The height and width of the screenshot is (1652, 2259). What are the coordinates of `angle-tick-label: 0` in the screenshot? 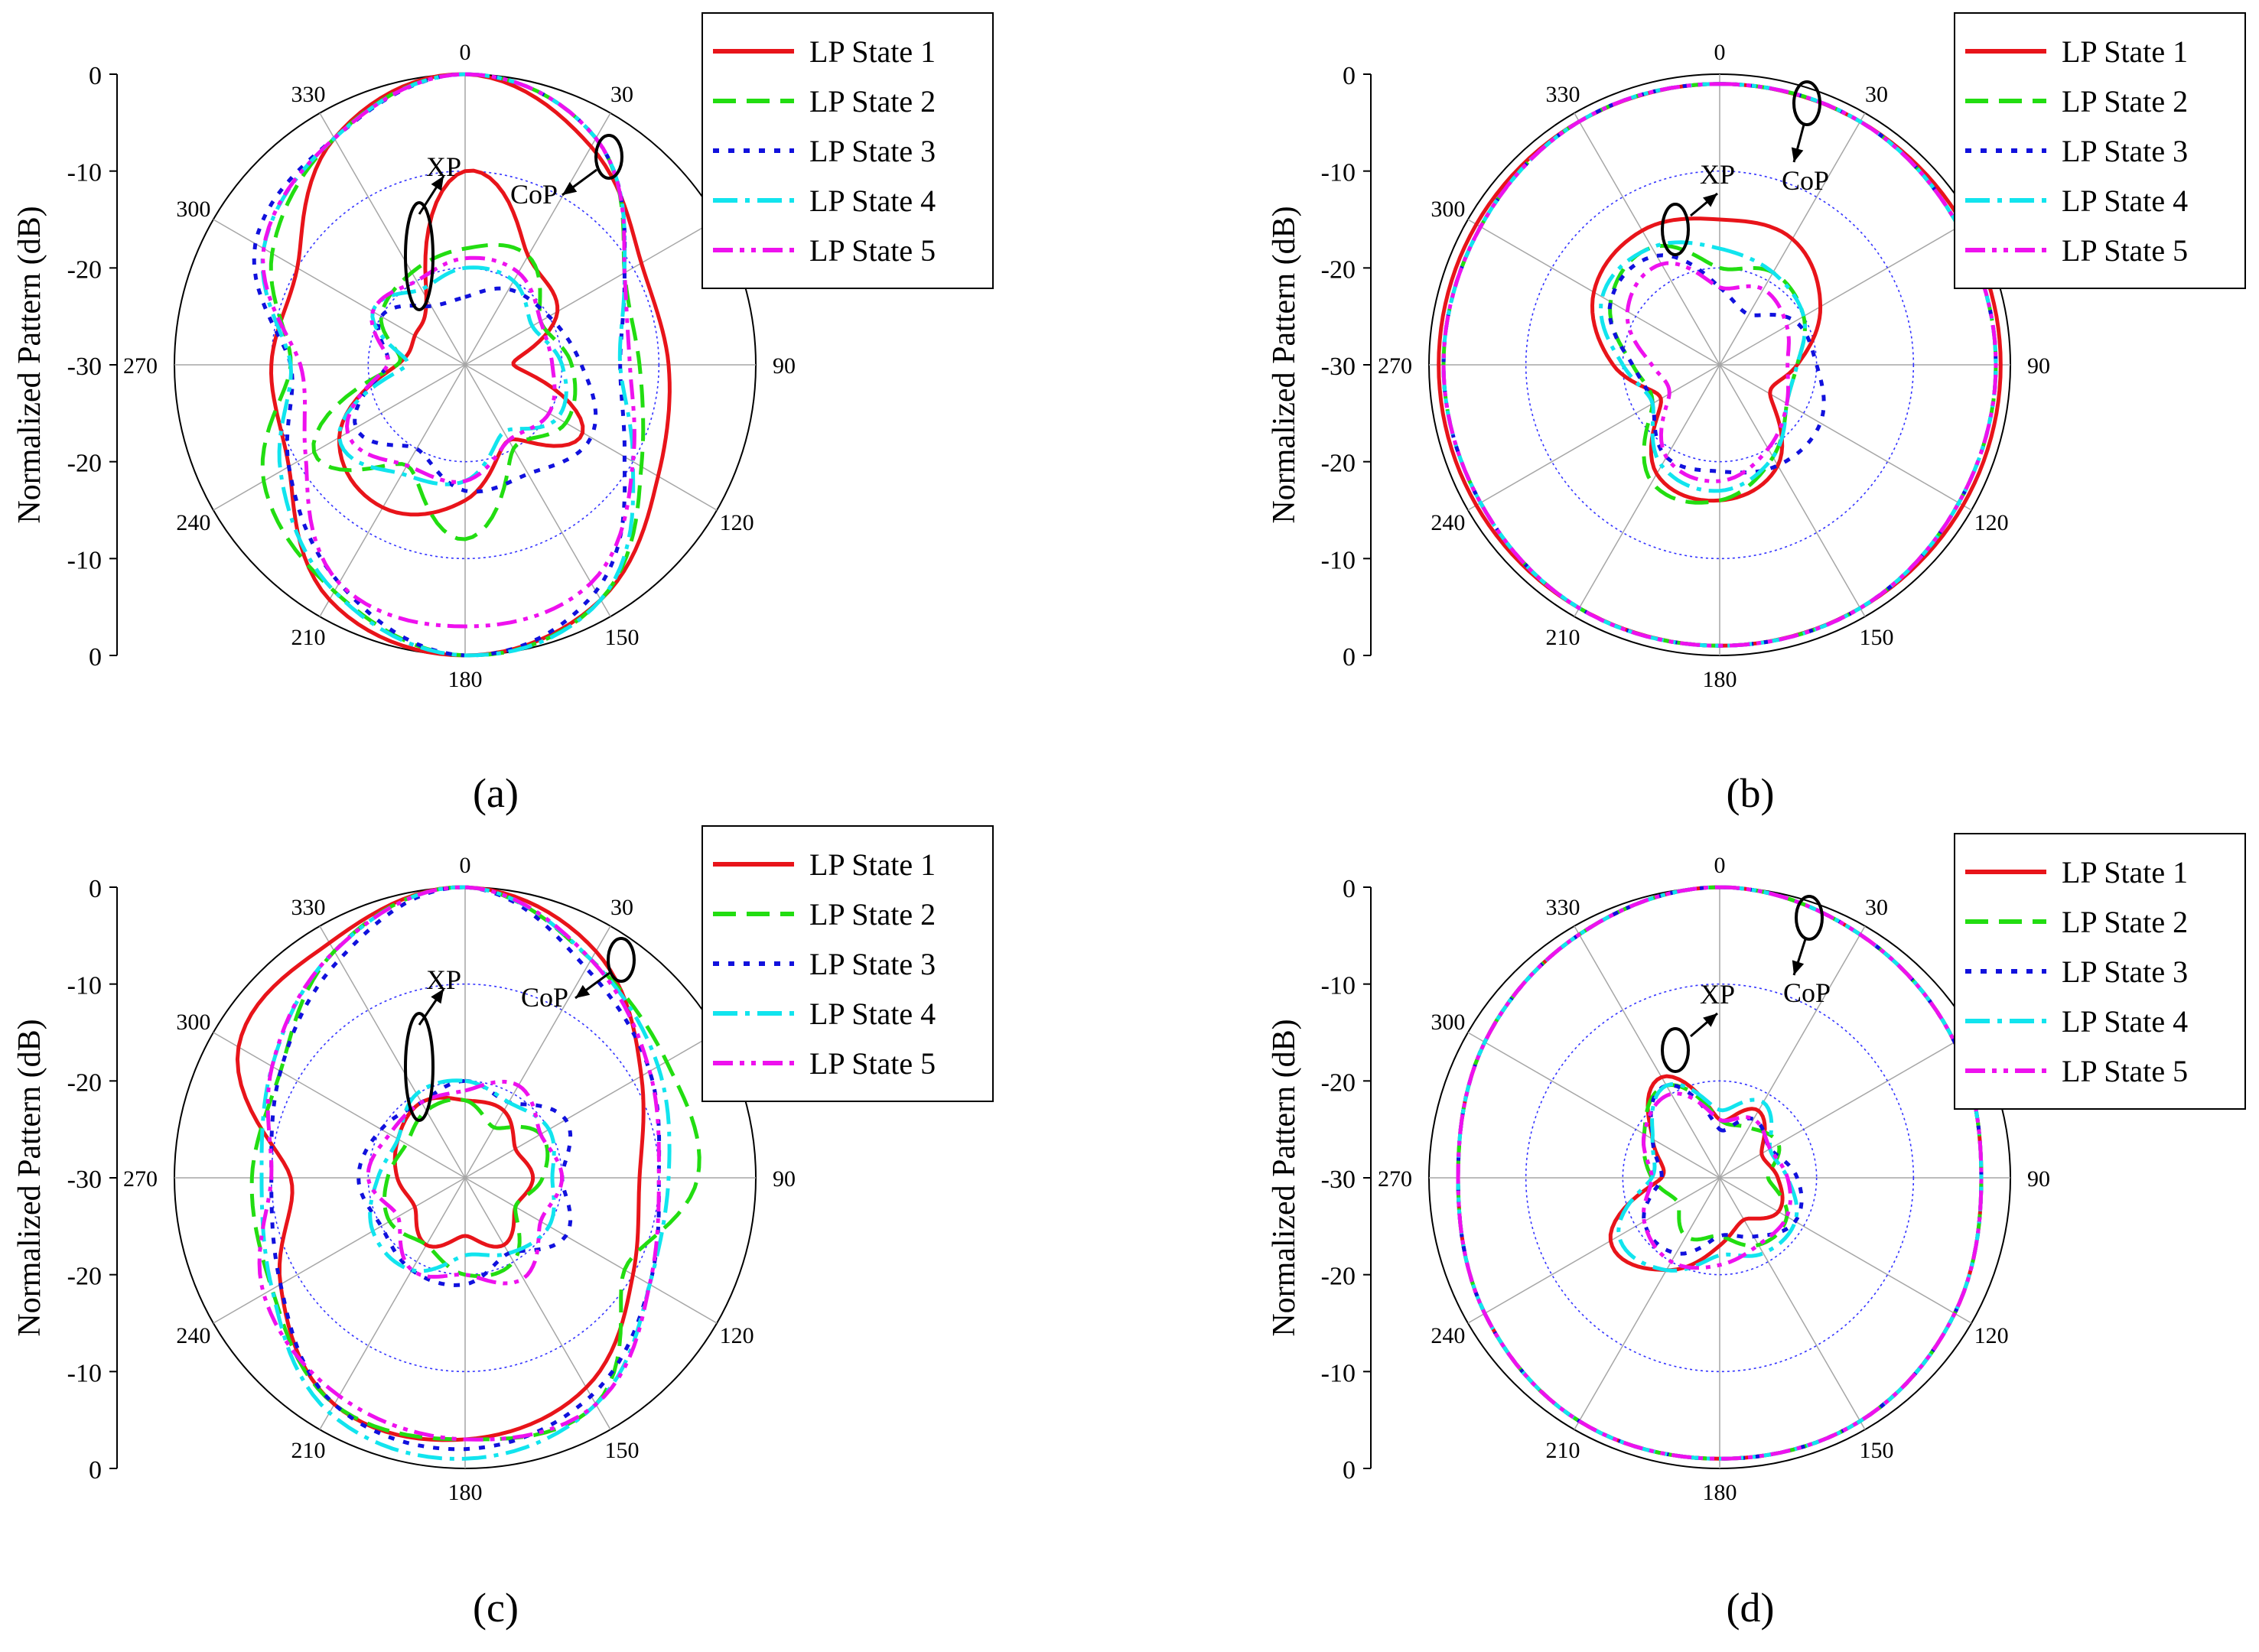 It's located at (1720, 865).